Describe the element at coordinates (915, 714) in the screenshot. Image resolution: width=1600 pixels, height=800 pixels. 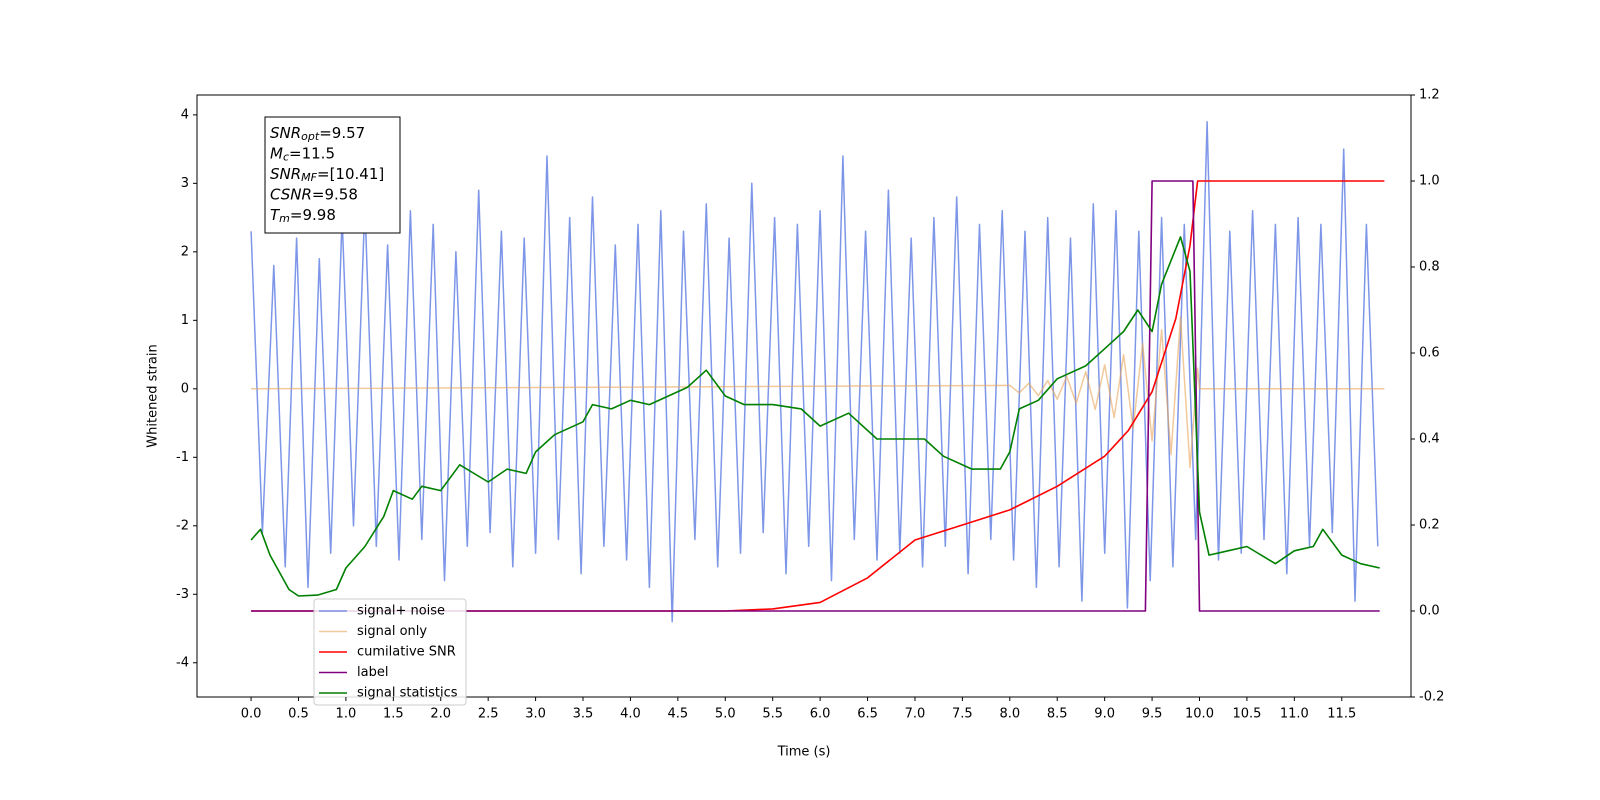
I see `x-tick-label: 7.0` at that location.